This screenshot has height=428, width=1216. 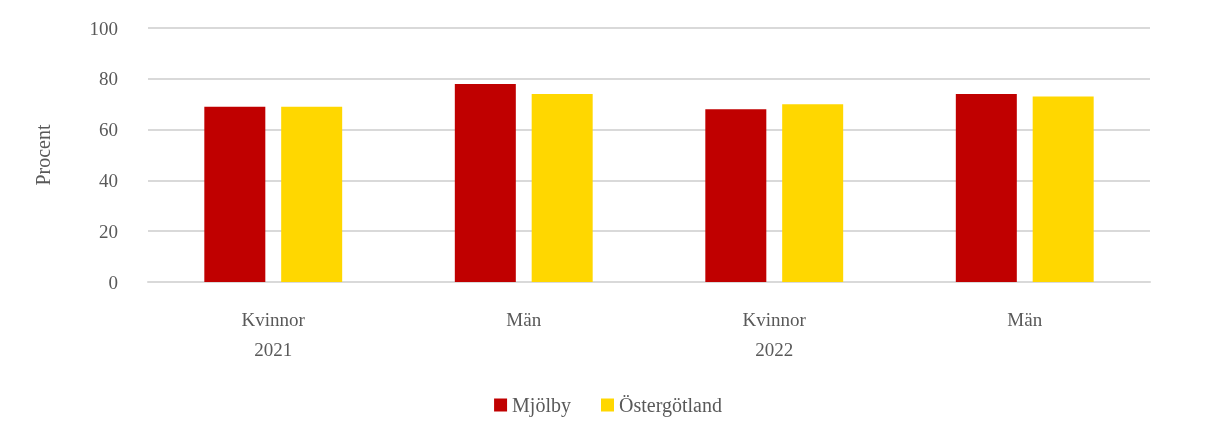 What do you see at coordinates (774, 334) in the screenshot?
I see `x-tick-label: Kvinnor 2022` at bounding box center [774, 334].